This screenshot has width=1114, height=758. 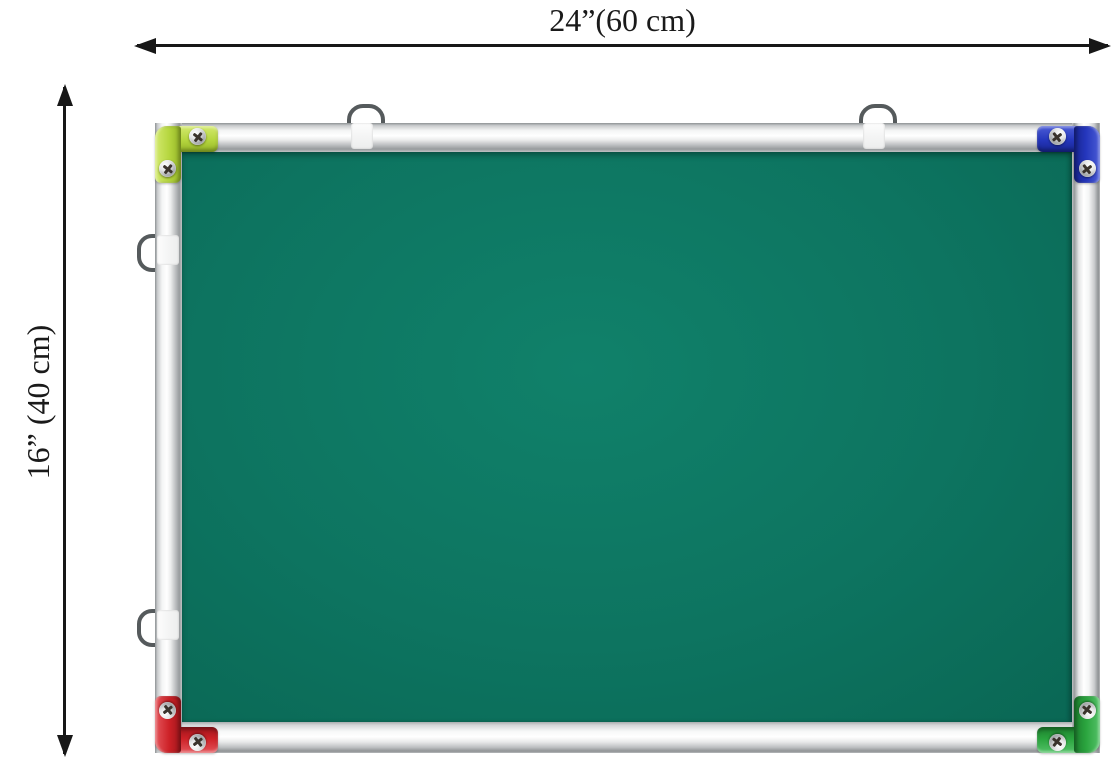 I want to click on width-dimension-label: 24”(60 cm), so click(x=622, y=20).